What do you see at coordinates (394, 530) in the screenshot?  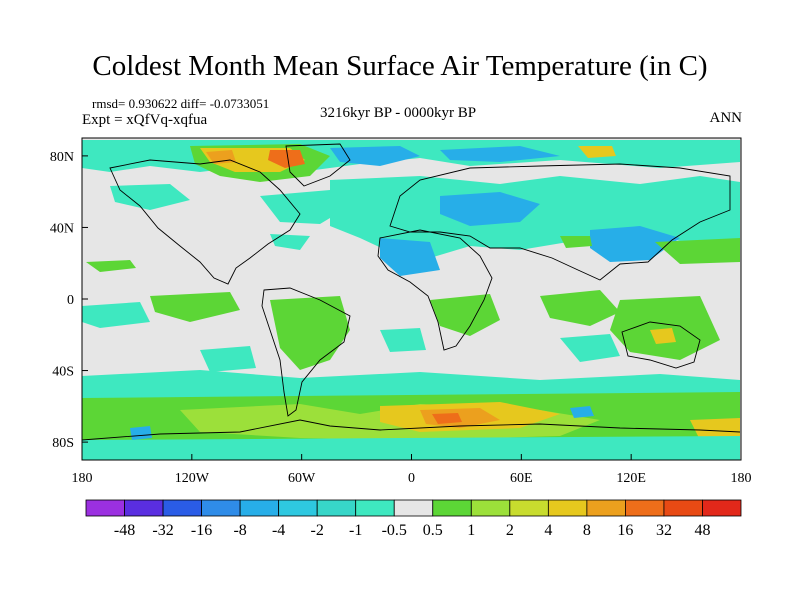 I see `colorbar-label: -0.5` at bounding box center [394, 530].